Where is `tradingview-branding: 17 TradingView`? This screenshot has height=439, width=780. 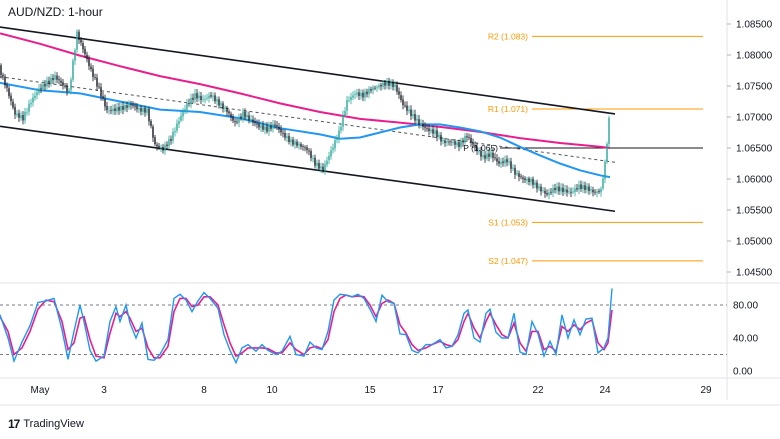
tradingview-branding: 17 TradingView is located at coordinates (46, 424).